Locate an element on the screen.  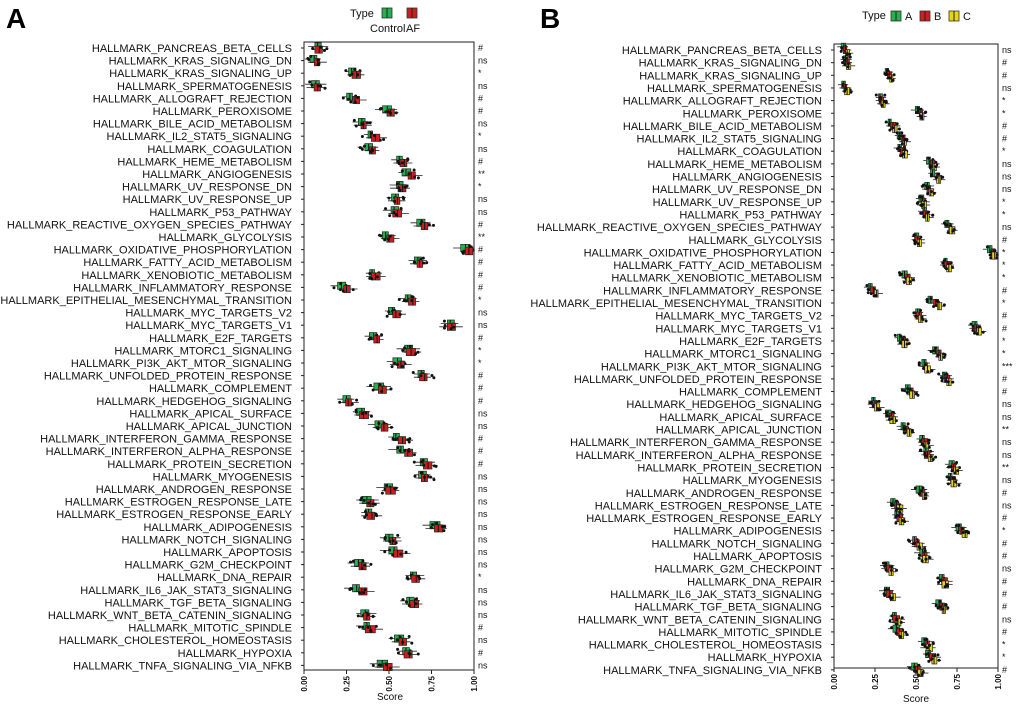
panel-a-row-spermatogenesis: HALLMARK_SPERMATOGENESIS ns is located at coordinates (302, 86).